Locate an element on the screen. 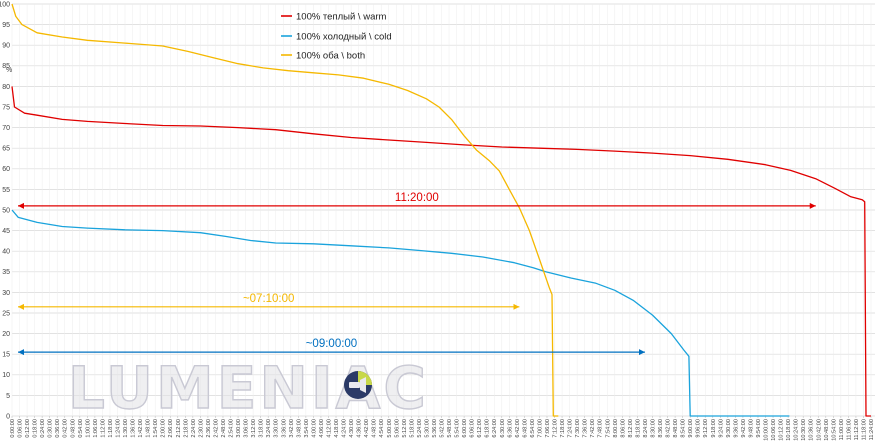  y-tick-label-85: 85 is located at coordinates (6, 66).